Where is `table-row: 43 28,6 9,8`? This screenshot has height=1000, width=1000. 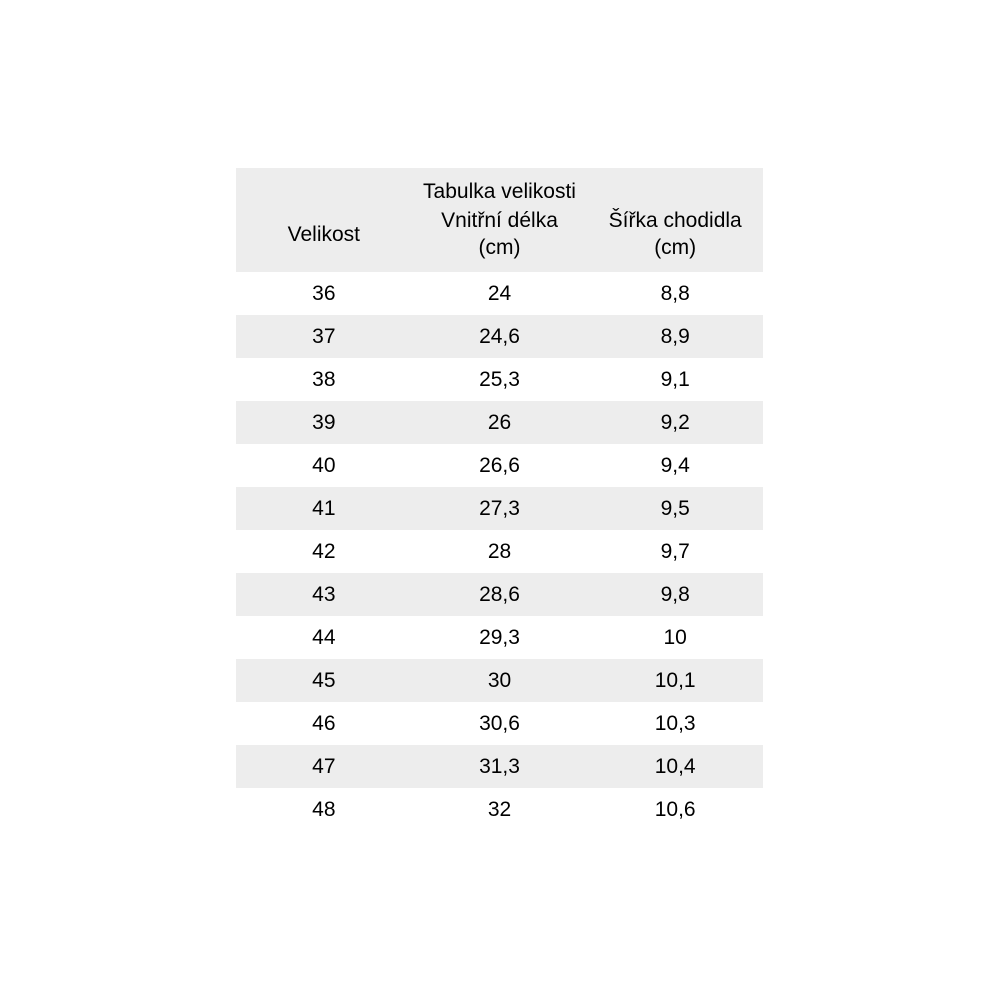 table-row: 43 28,6 9,8 is located at coordinates (499, 594).